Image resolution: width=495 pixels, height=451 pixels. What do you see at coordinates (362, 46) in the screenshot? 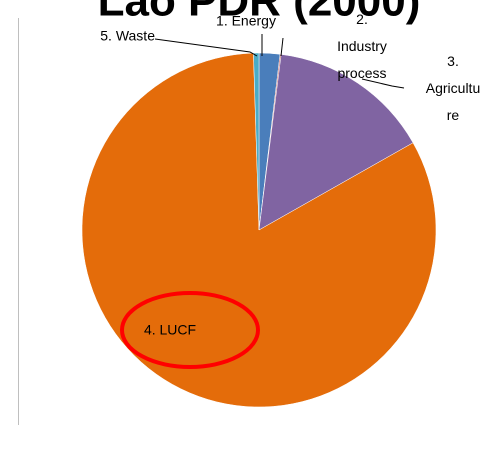
I see `slice-label: 2. Industry process` at bounding box center [362, 46].